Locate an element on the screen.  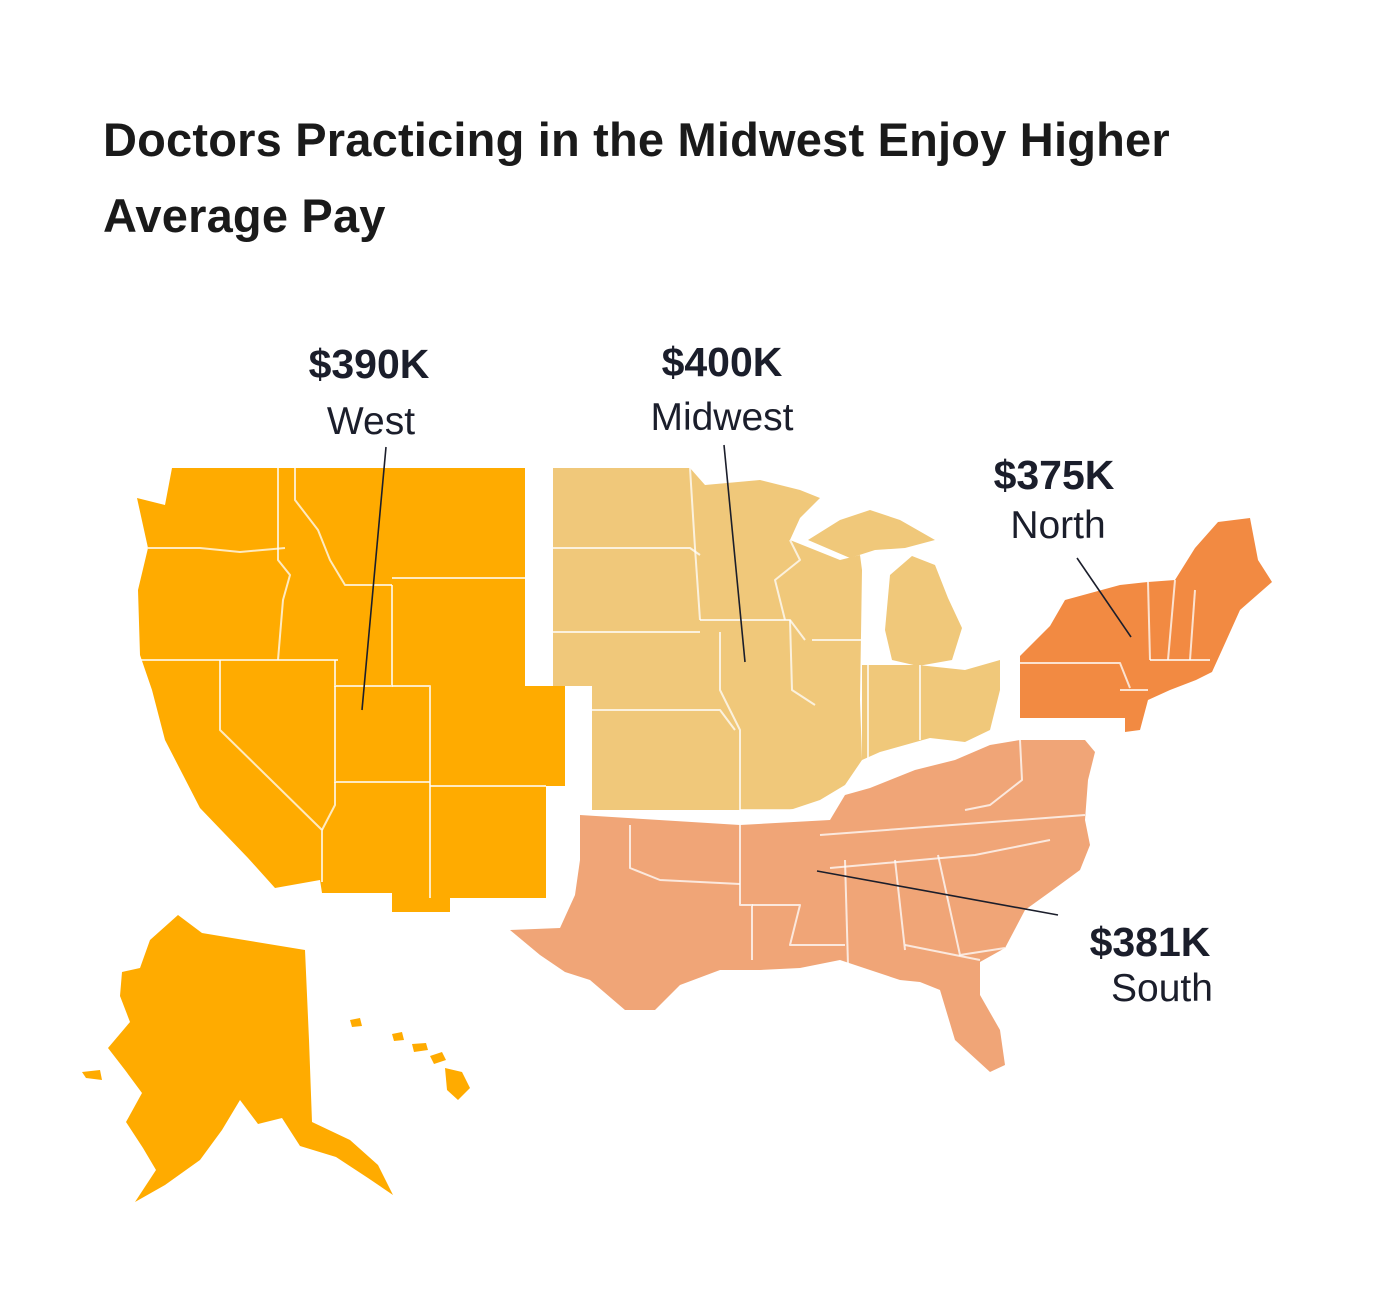
hawaii-shape is located at coordinates (410, 1059).